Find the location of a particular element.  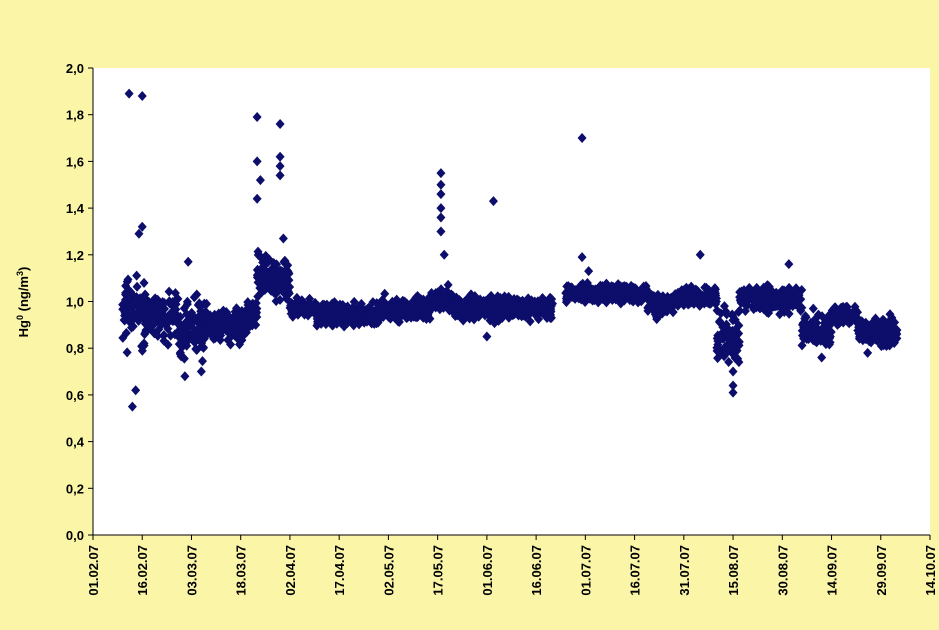

y-tick-label: 1,2 is located at coordinates (75, 255).